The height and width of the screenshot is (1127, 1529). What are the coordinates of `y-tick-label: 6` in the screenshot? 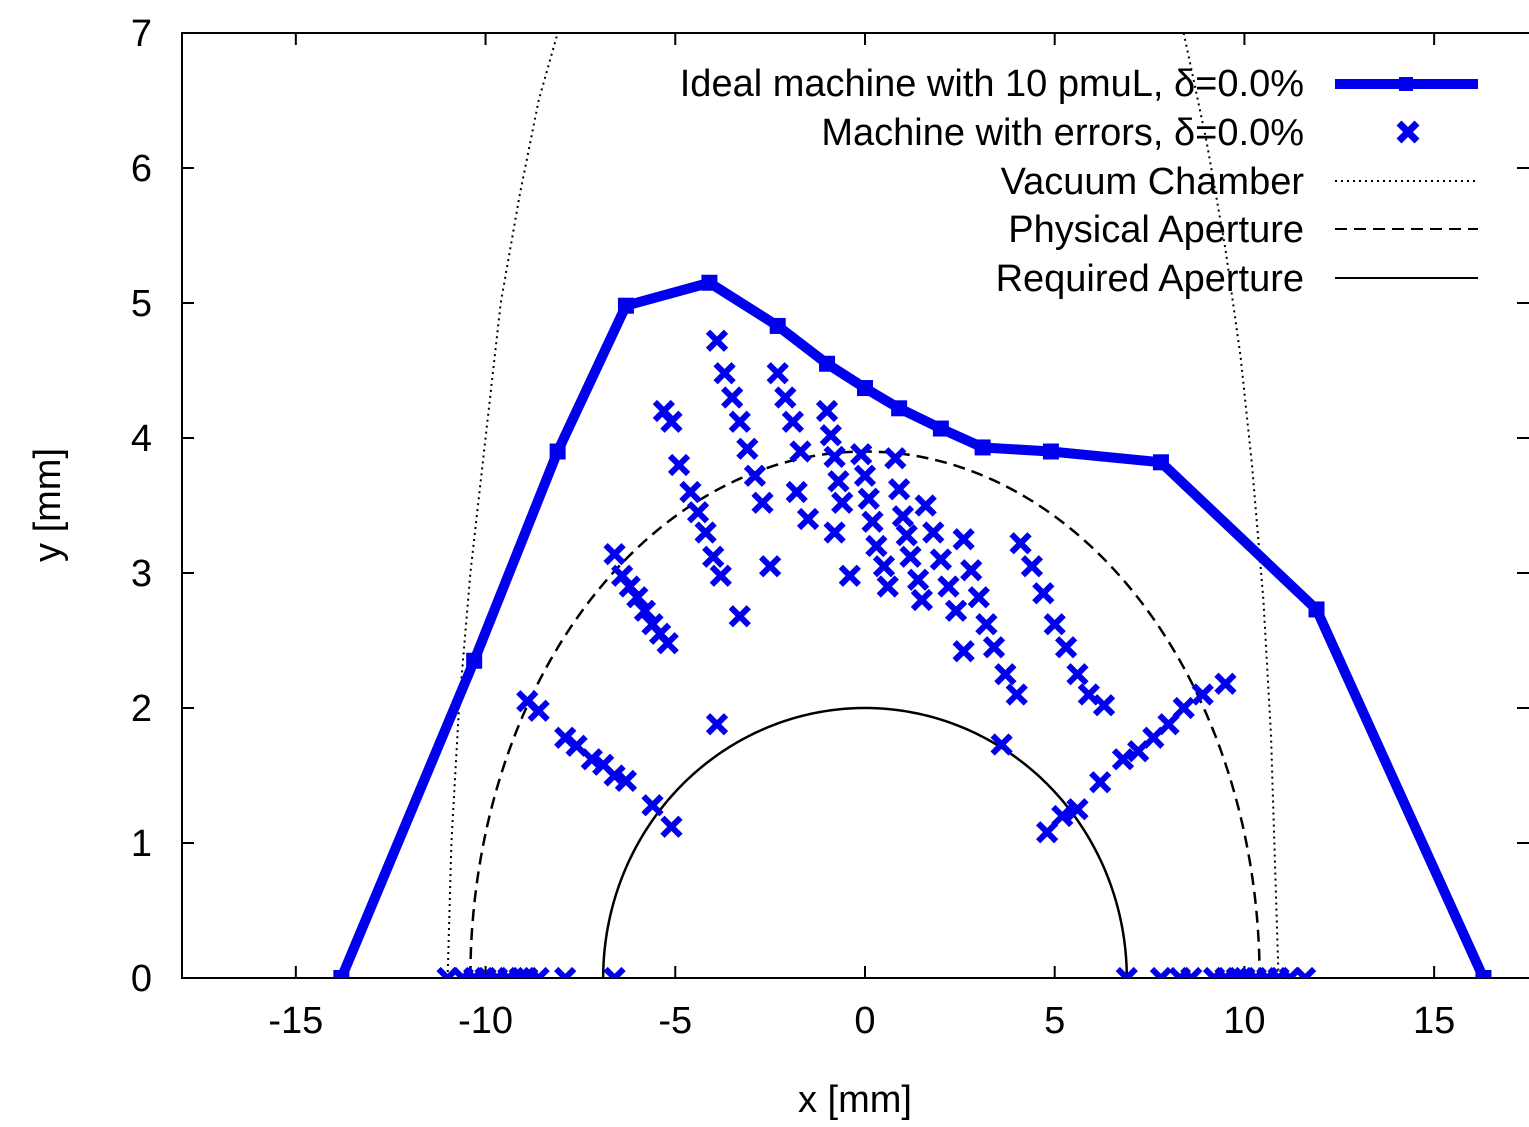 It's located at (141, 169).